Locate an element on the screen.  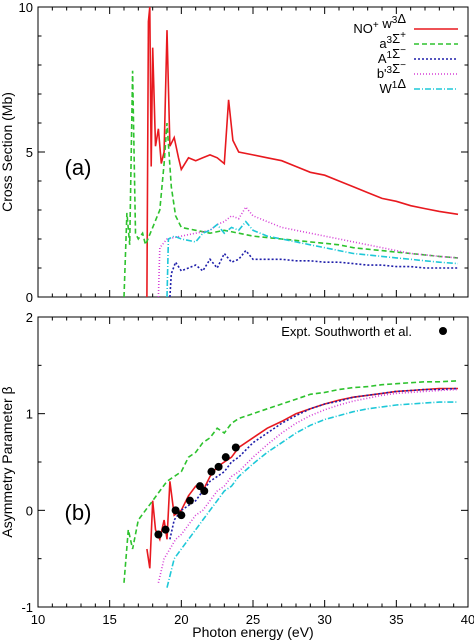
x-tick-label: 10 is located at coordinates (38, 619).